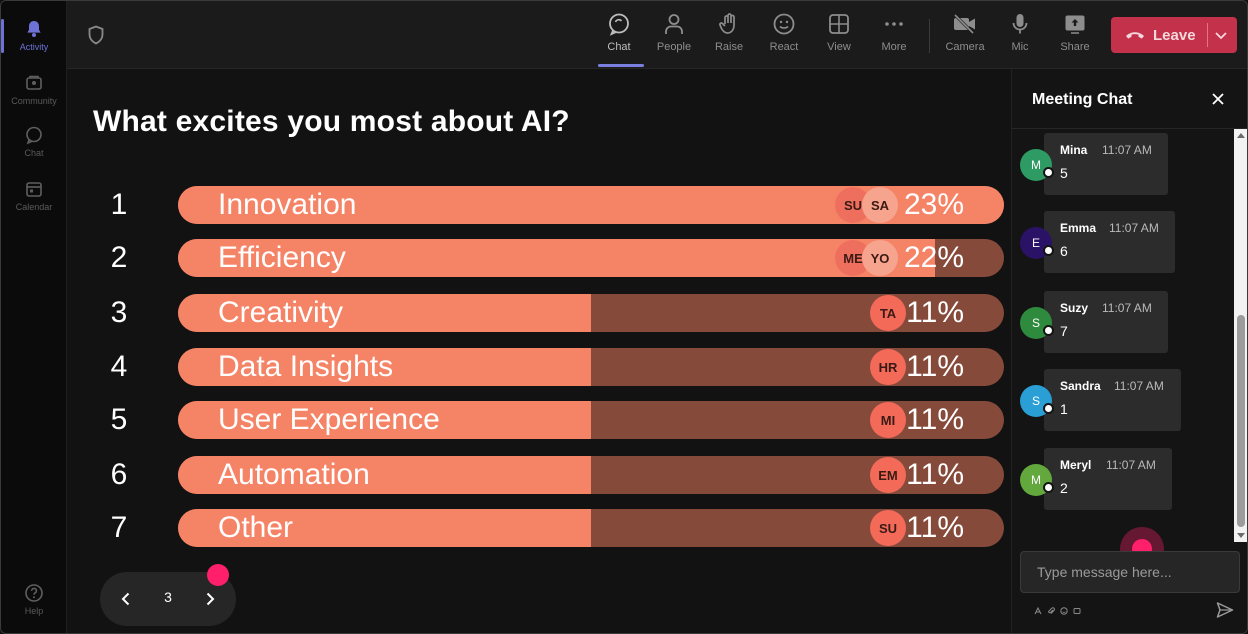 The height and width of the screenshot is (634, 1248). I want to click on rail-item-help: Help, so click(34, 599).